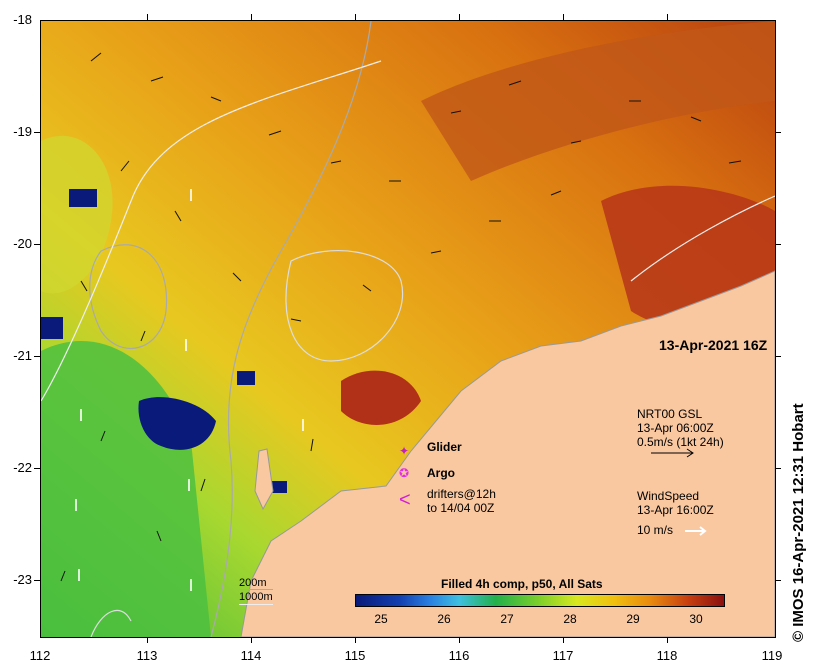  Describe the element at coordinates (522, 584) in the screenshot. I see `colorbar-title: Filled 4h comp, p50, All Sats` at that location.